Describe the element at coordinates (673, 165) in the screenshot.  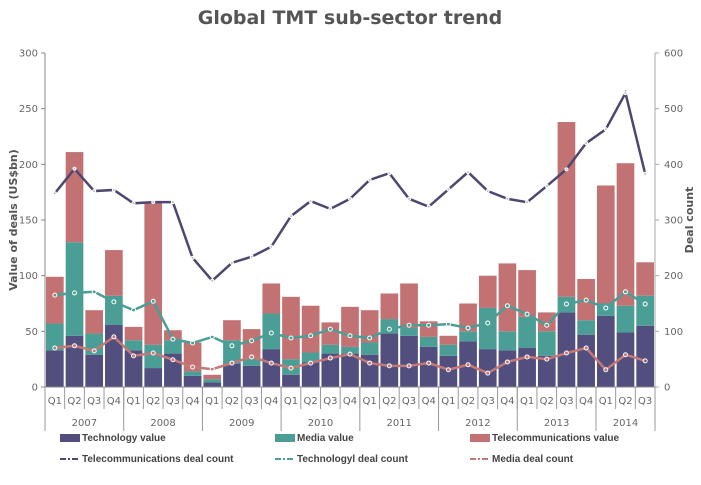
I see `y2-tick-label: 400` at that location.